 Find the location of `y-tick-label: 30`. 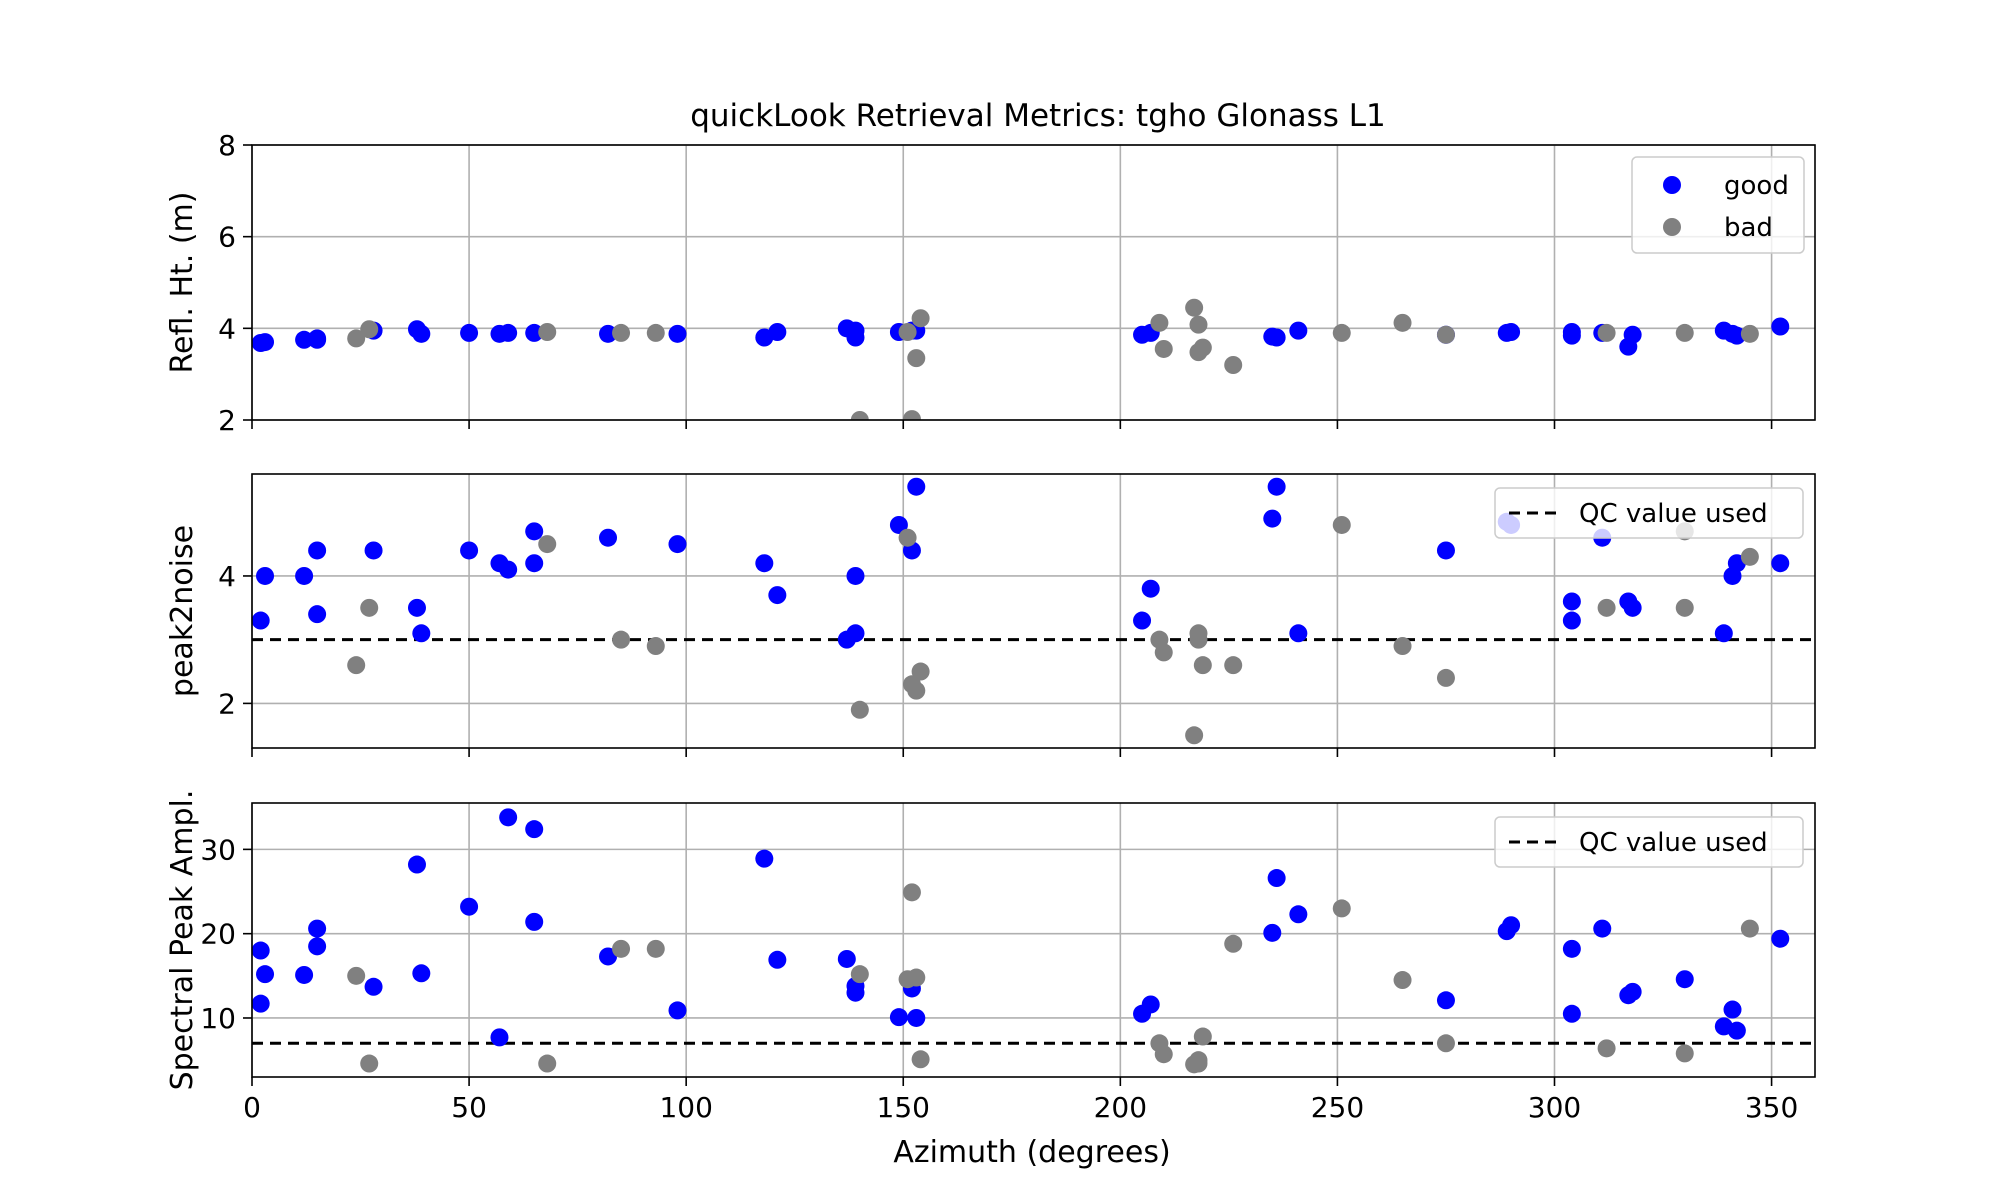

y-tick-label: 30 is located at coordinates (218, 849).